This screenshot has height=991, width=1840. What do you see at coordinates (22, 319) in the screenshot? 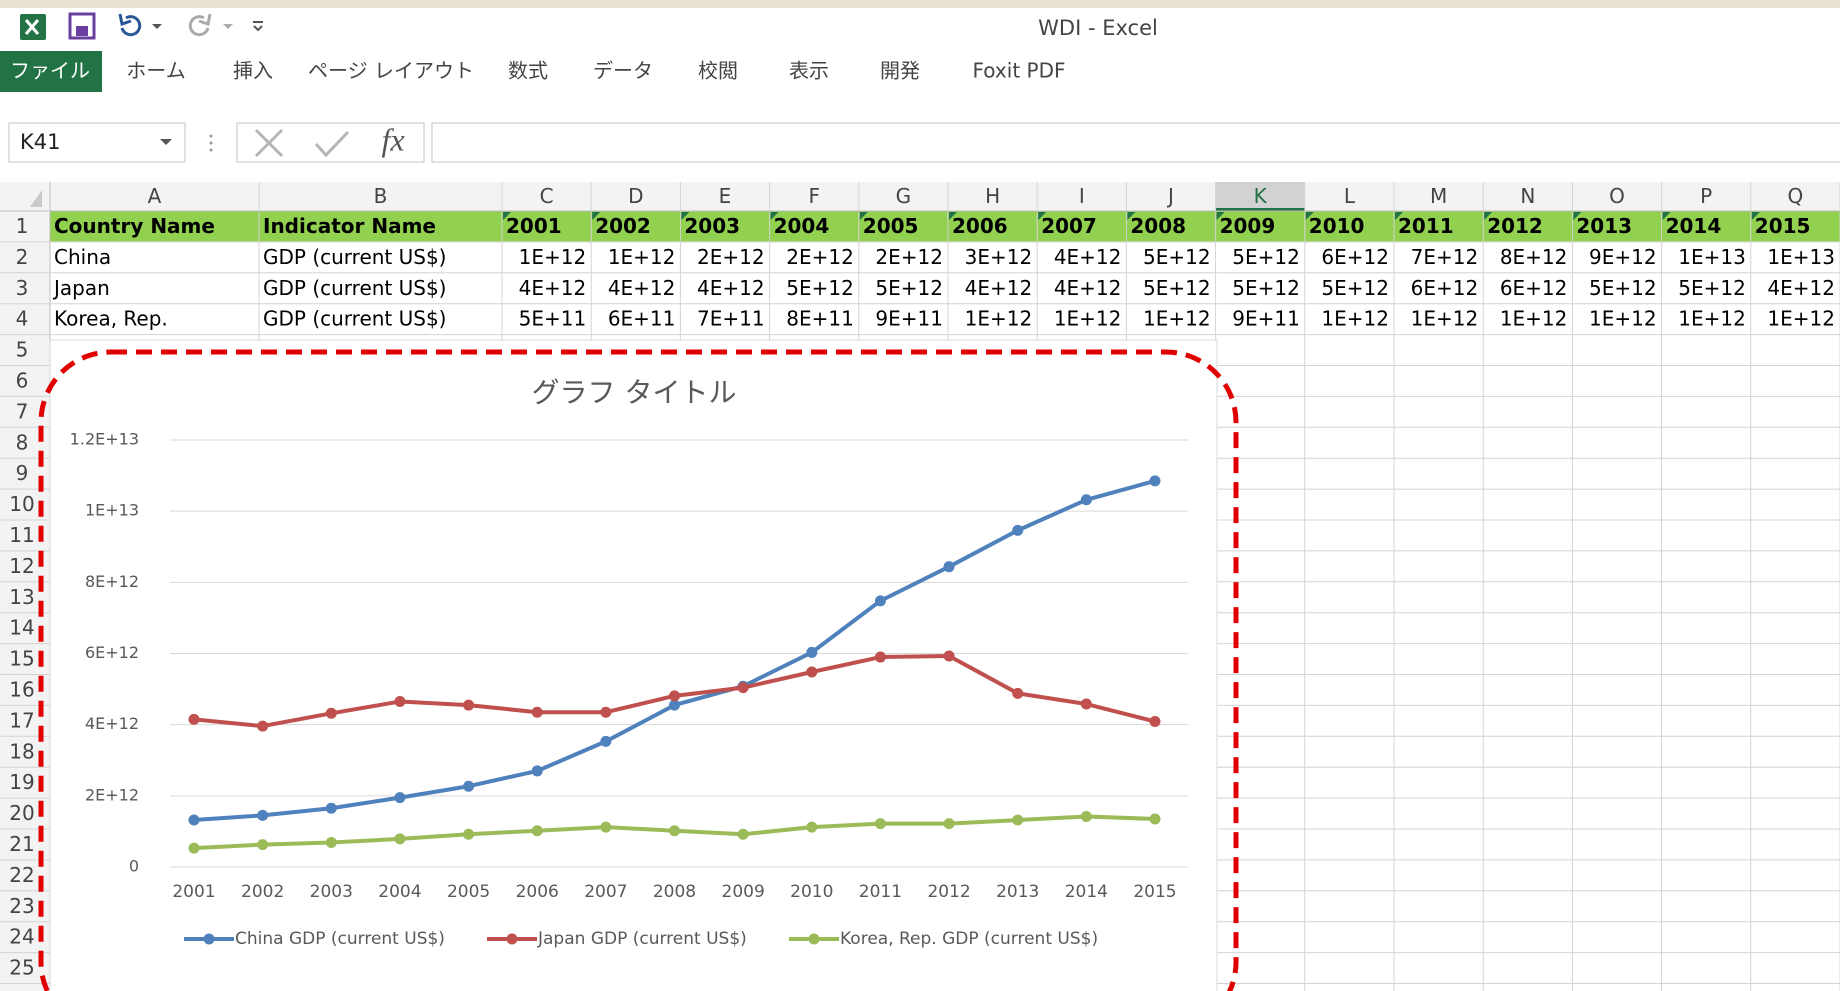
I see `row-header: 4` at bounding box center [22, 319].